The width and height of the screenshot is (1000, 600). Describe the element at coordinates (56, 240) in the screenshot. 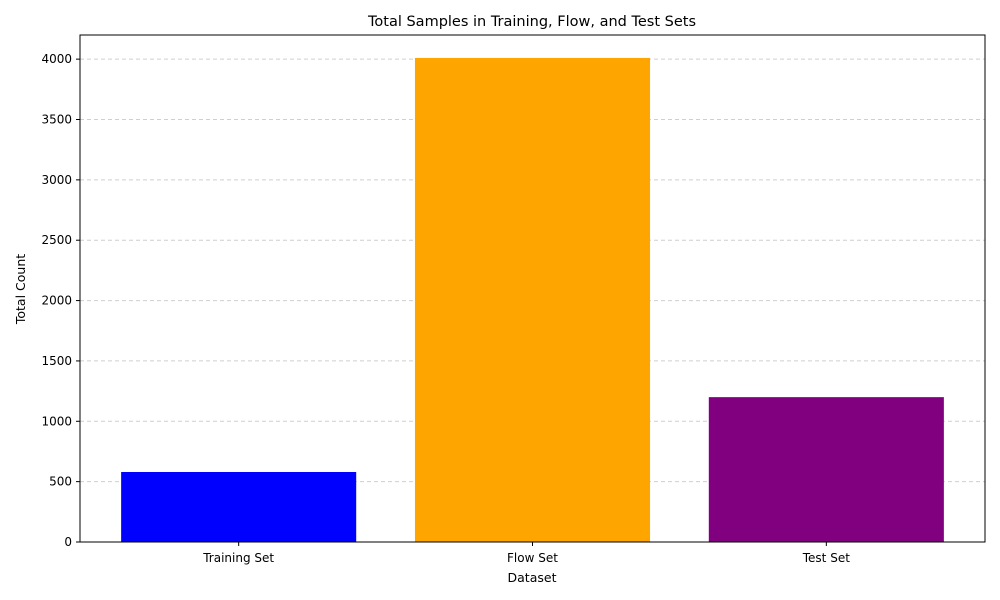

I see `y-tick-label: 2500` at that location.